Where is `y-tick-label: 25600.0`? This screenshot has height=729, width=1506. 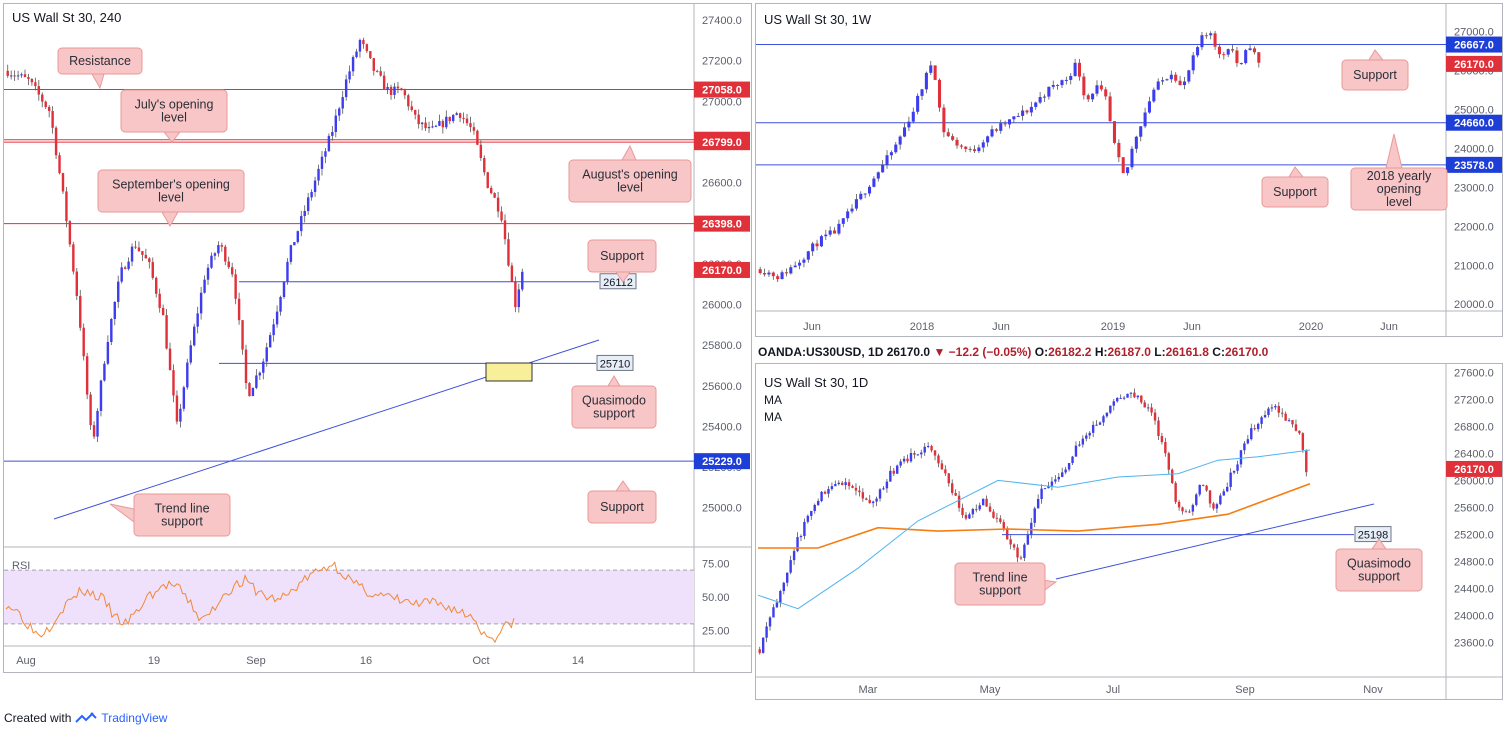 y-tick-label: 25600.0 is located at coordinates (722, 387).